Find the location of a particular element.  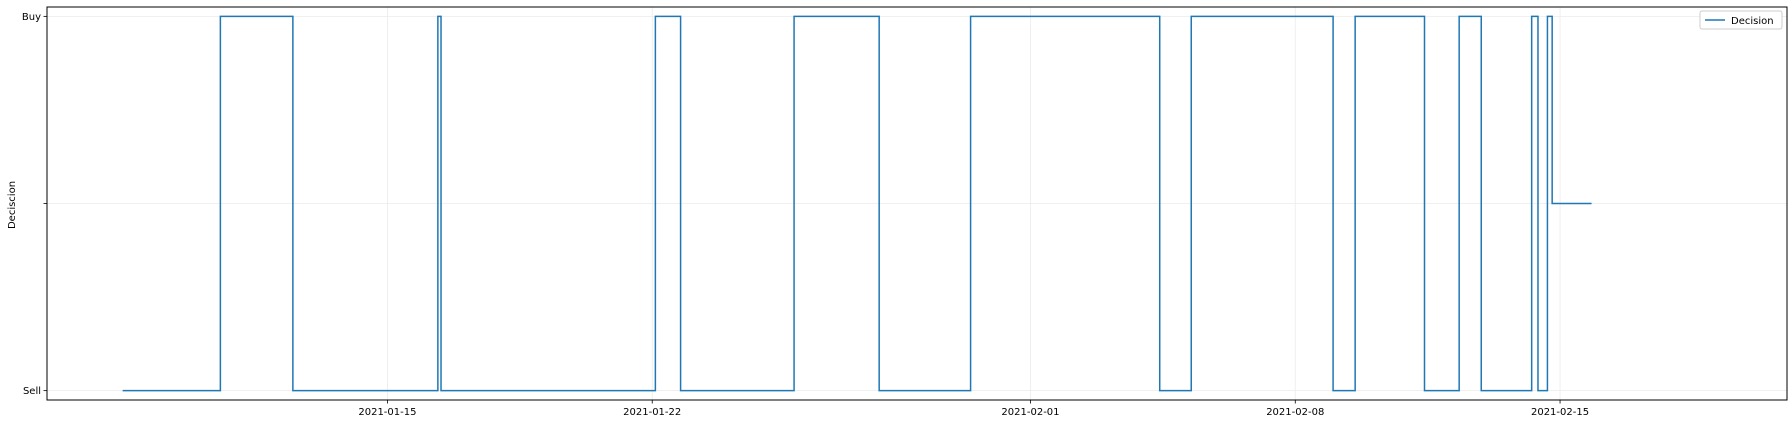

legend-label: Decision is located at coordinates (1752, 21).